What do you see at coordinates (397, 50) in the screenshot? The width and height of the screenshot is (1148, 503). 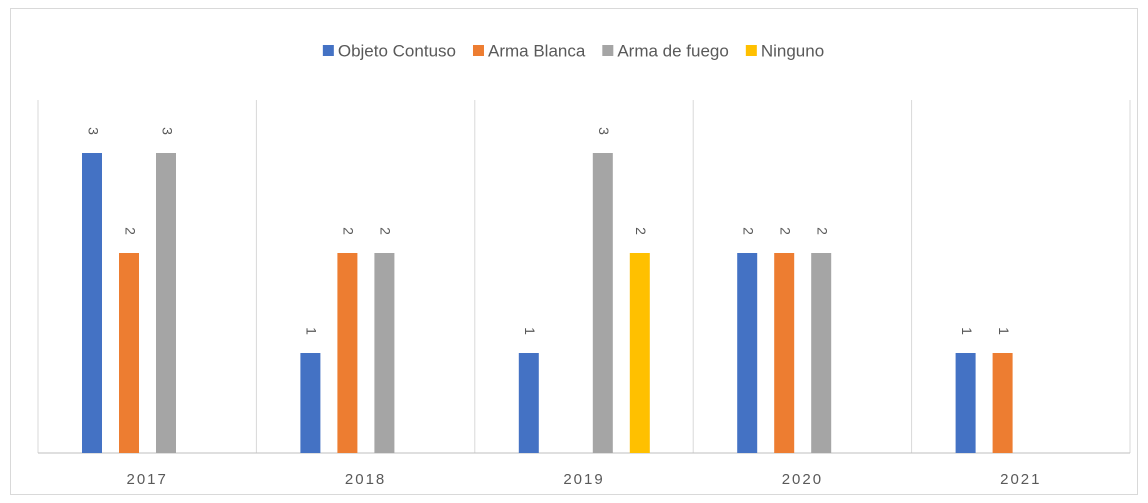 I see `legend-label: Objeto Contuso` at bounding box center [397, 50].